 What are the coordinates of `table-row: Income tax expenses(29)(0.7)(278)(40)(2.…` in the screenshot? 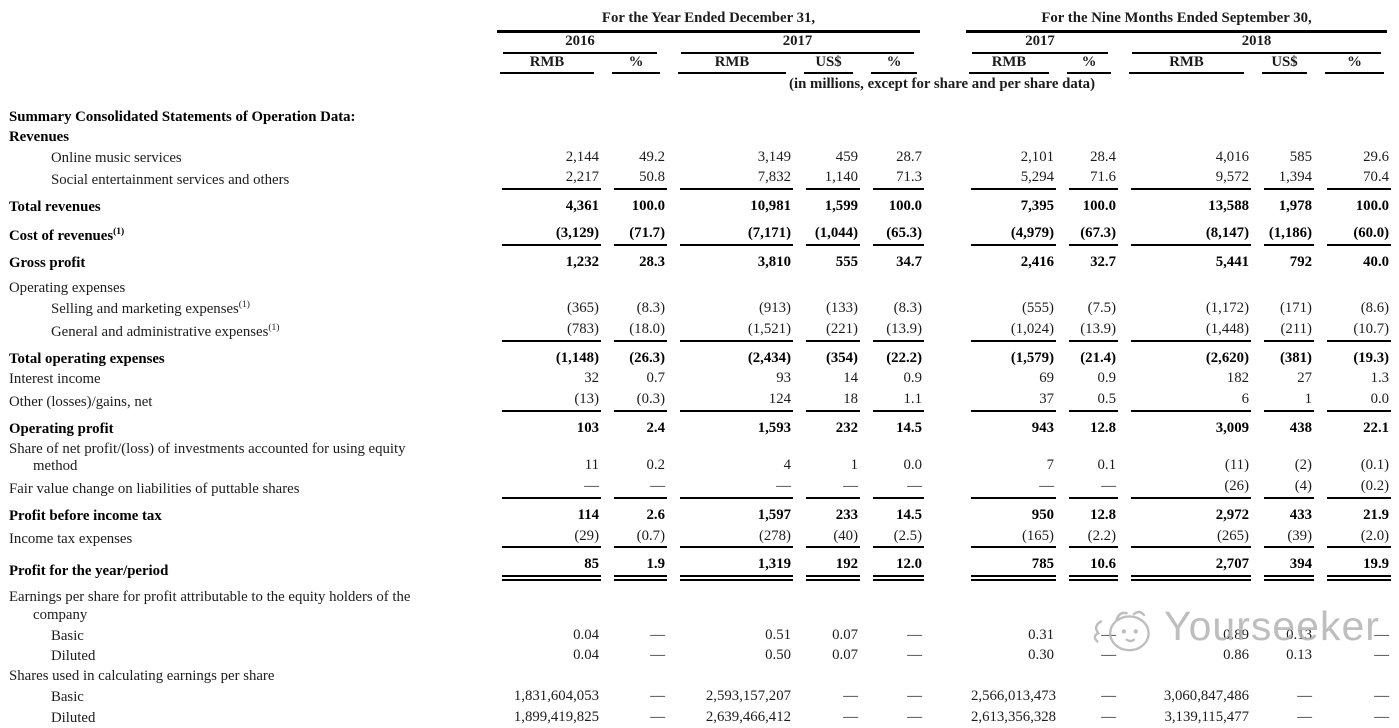 It's located at (698, 538).